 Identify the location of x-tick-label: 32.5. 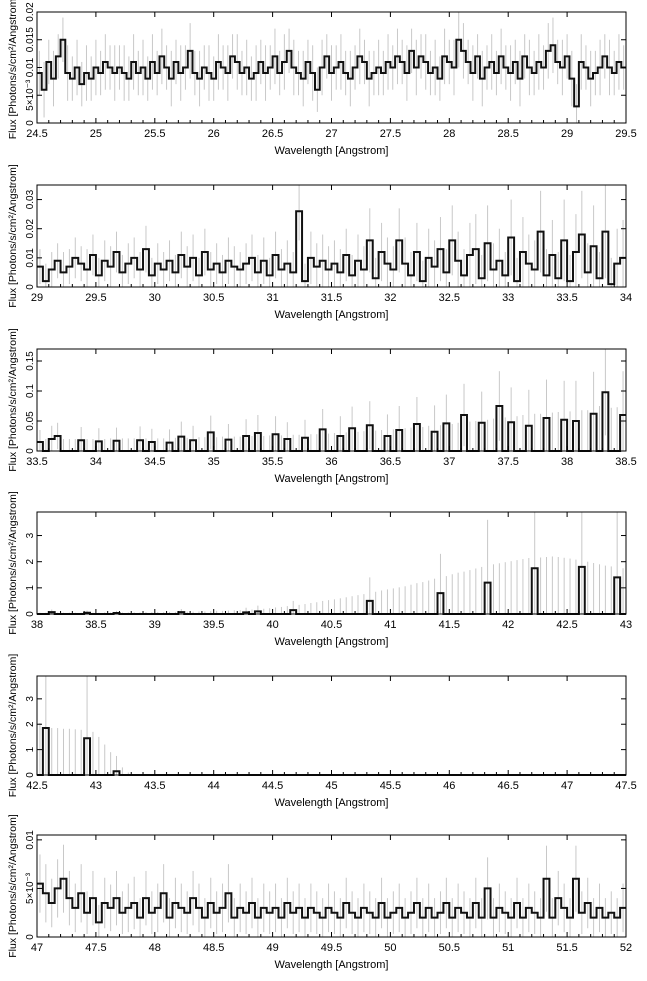
(449, 298).